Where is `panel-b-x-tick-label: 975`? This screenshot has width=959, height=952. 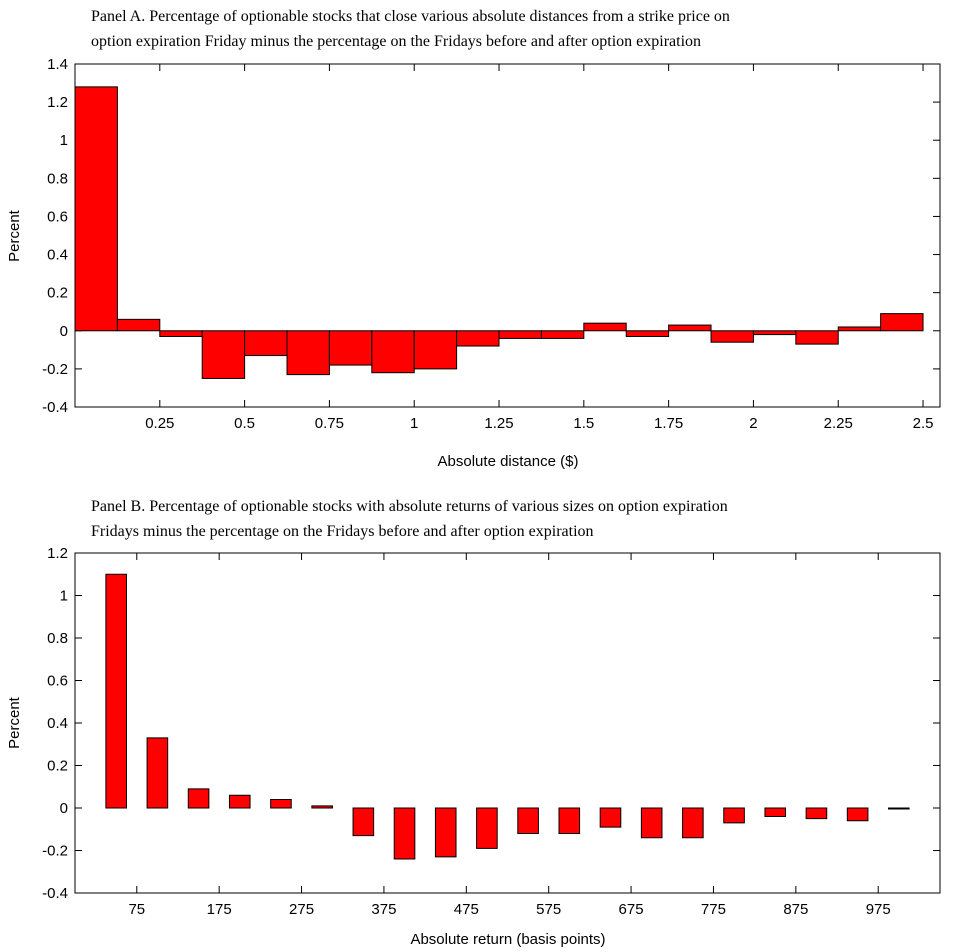 panel-b-x-tick-label: 975 is located at coordinates (878, 909).